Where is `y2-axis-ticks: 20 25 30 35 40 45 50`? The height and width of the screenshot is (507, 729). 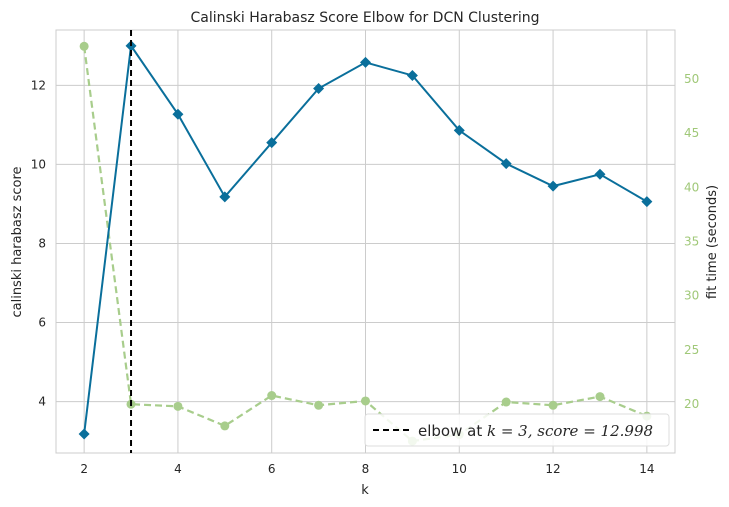
y2-axis-ticks: 20 25 30 35 40 45 50 is located at coordinates (691, 241).